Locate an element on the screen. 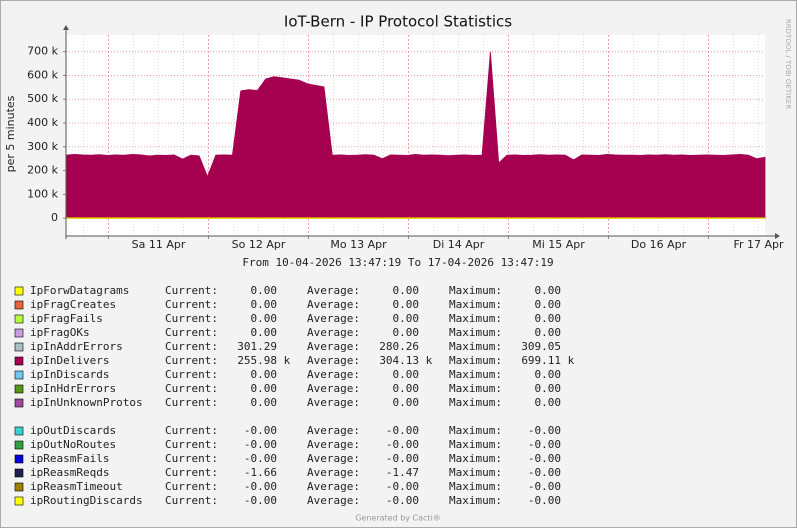 This screenshot has width=797, height=528. legend-name: ipInUnknownProtos is located at coordinates (86, 402).